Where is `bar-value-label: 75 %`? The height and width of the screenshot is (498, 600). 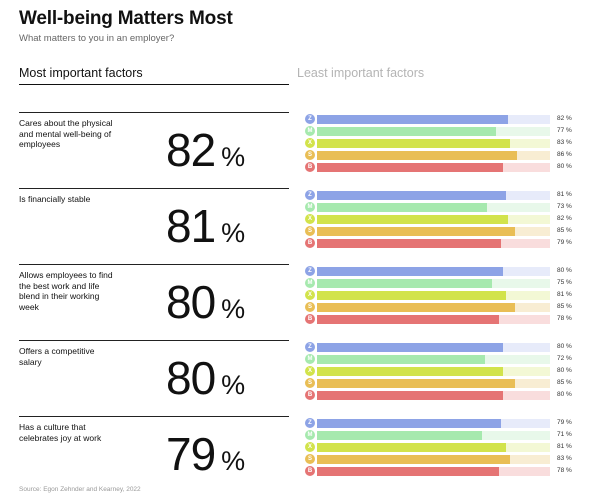
bar-value-label: 75 % is located at coordinates (564, 282).